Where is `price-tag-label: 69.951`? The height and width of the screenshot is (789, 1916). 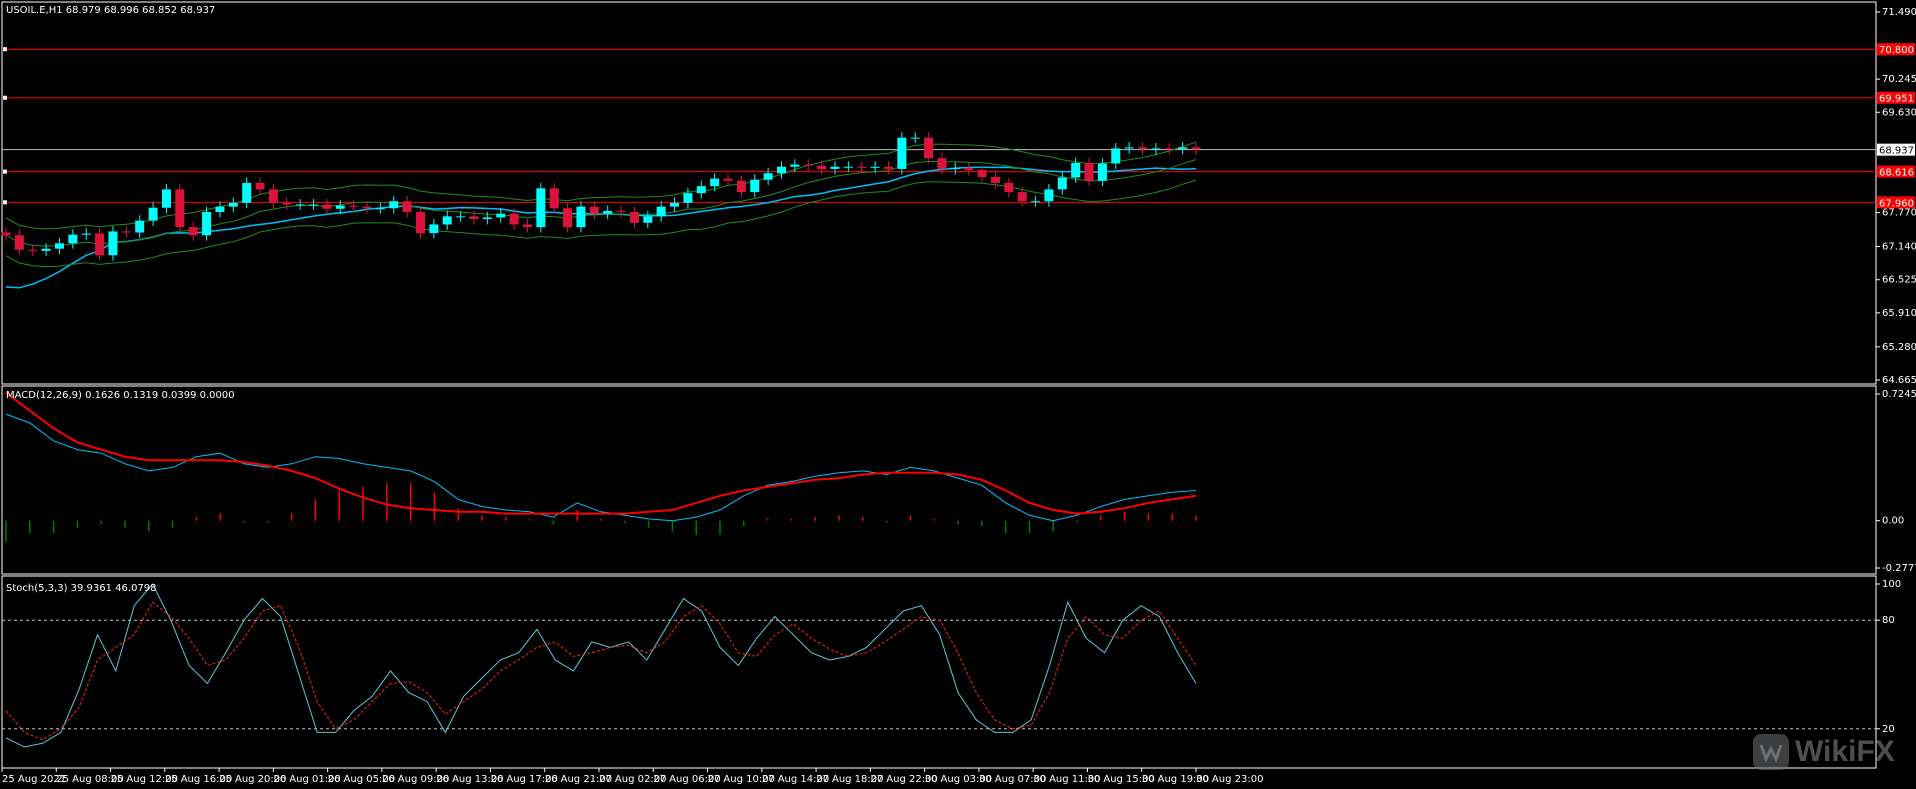
price-tag-label: 69.951 is located at coordinates (1896, 99).